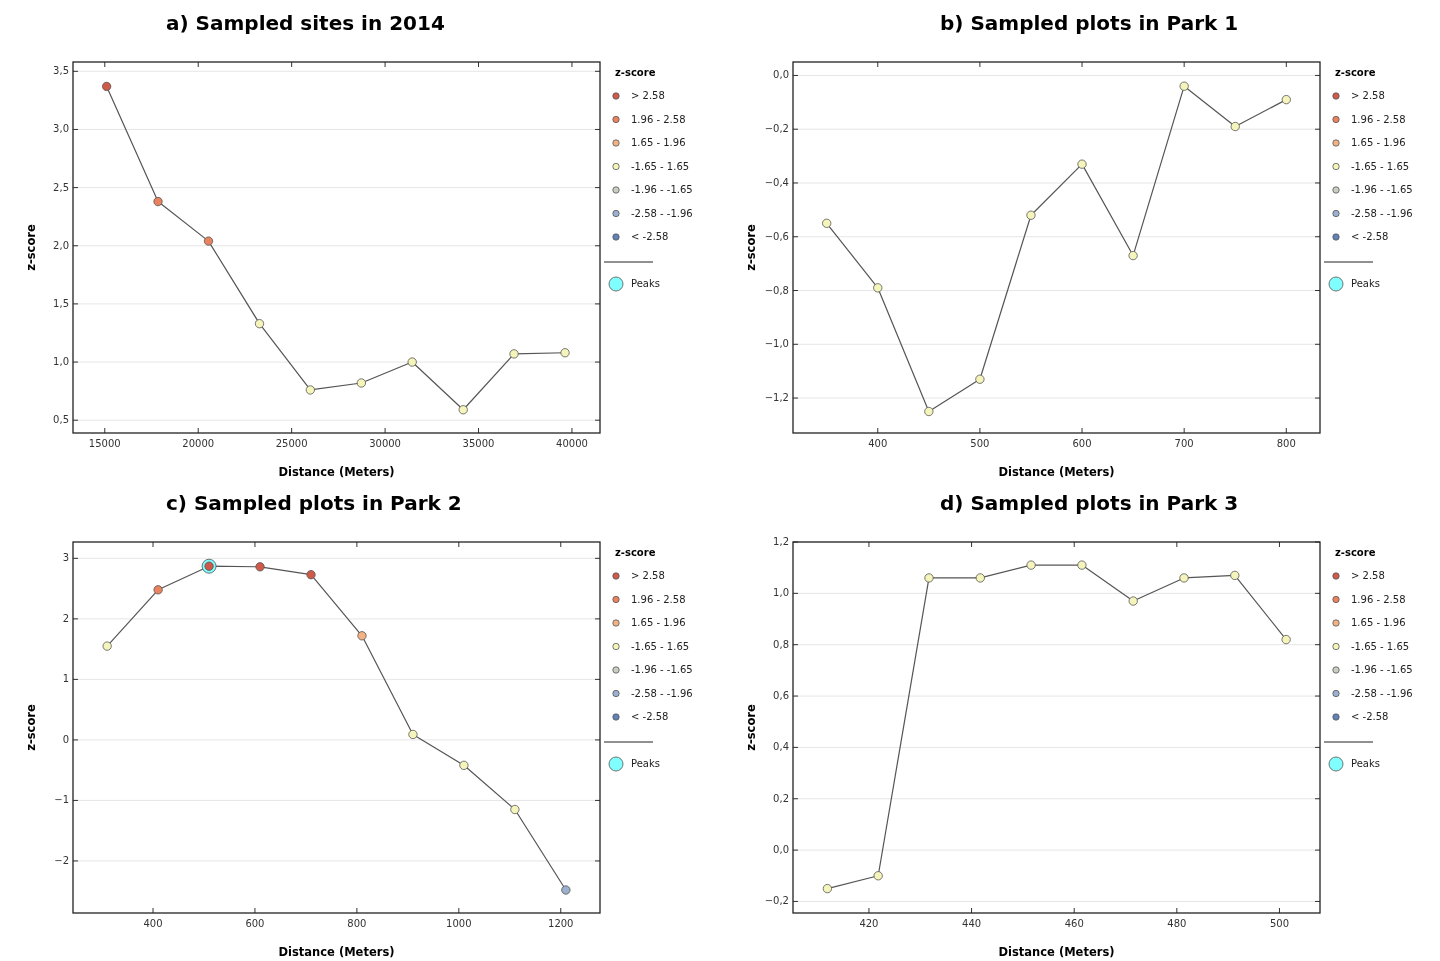 The image size is (1440, 961). I want to click on y-tick-label: 0,8, so click(781, 644).